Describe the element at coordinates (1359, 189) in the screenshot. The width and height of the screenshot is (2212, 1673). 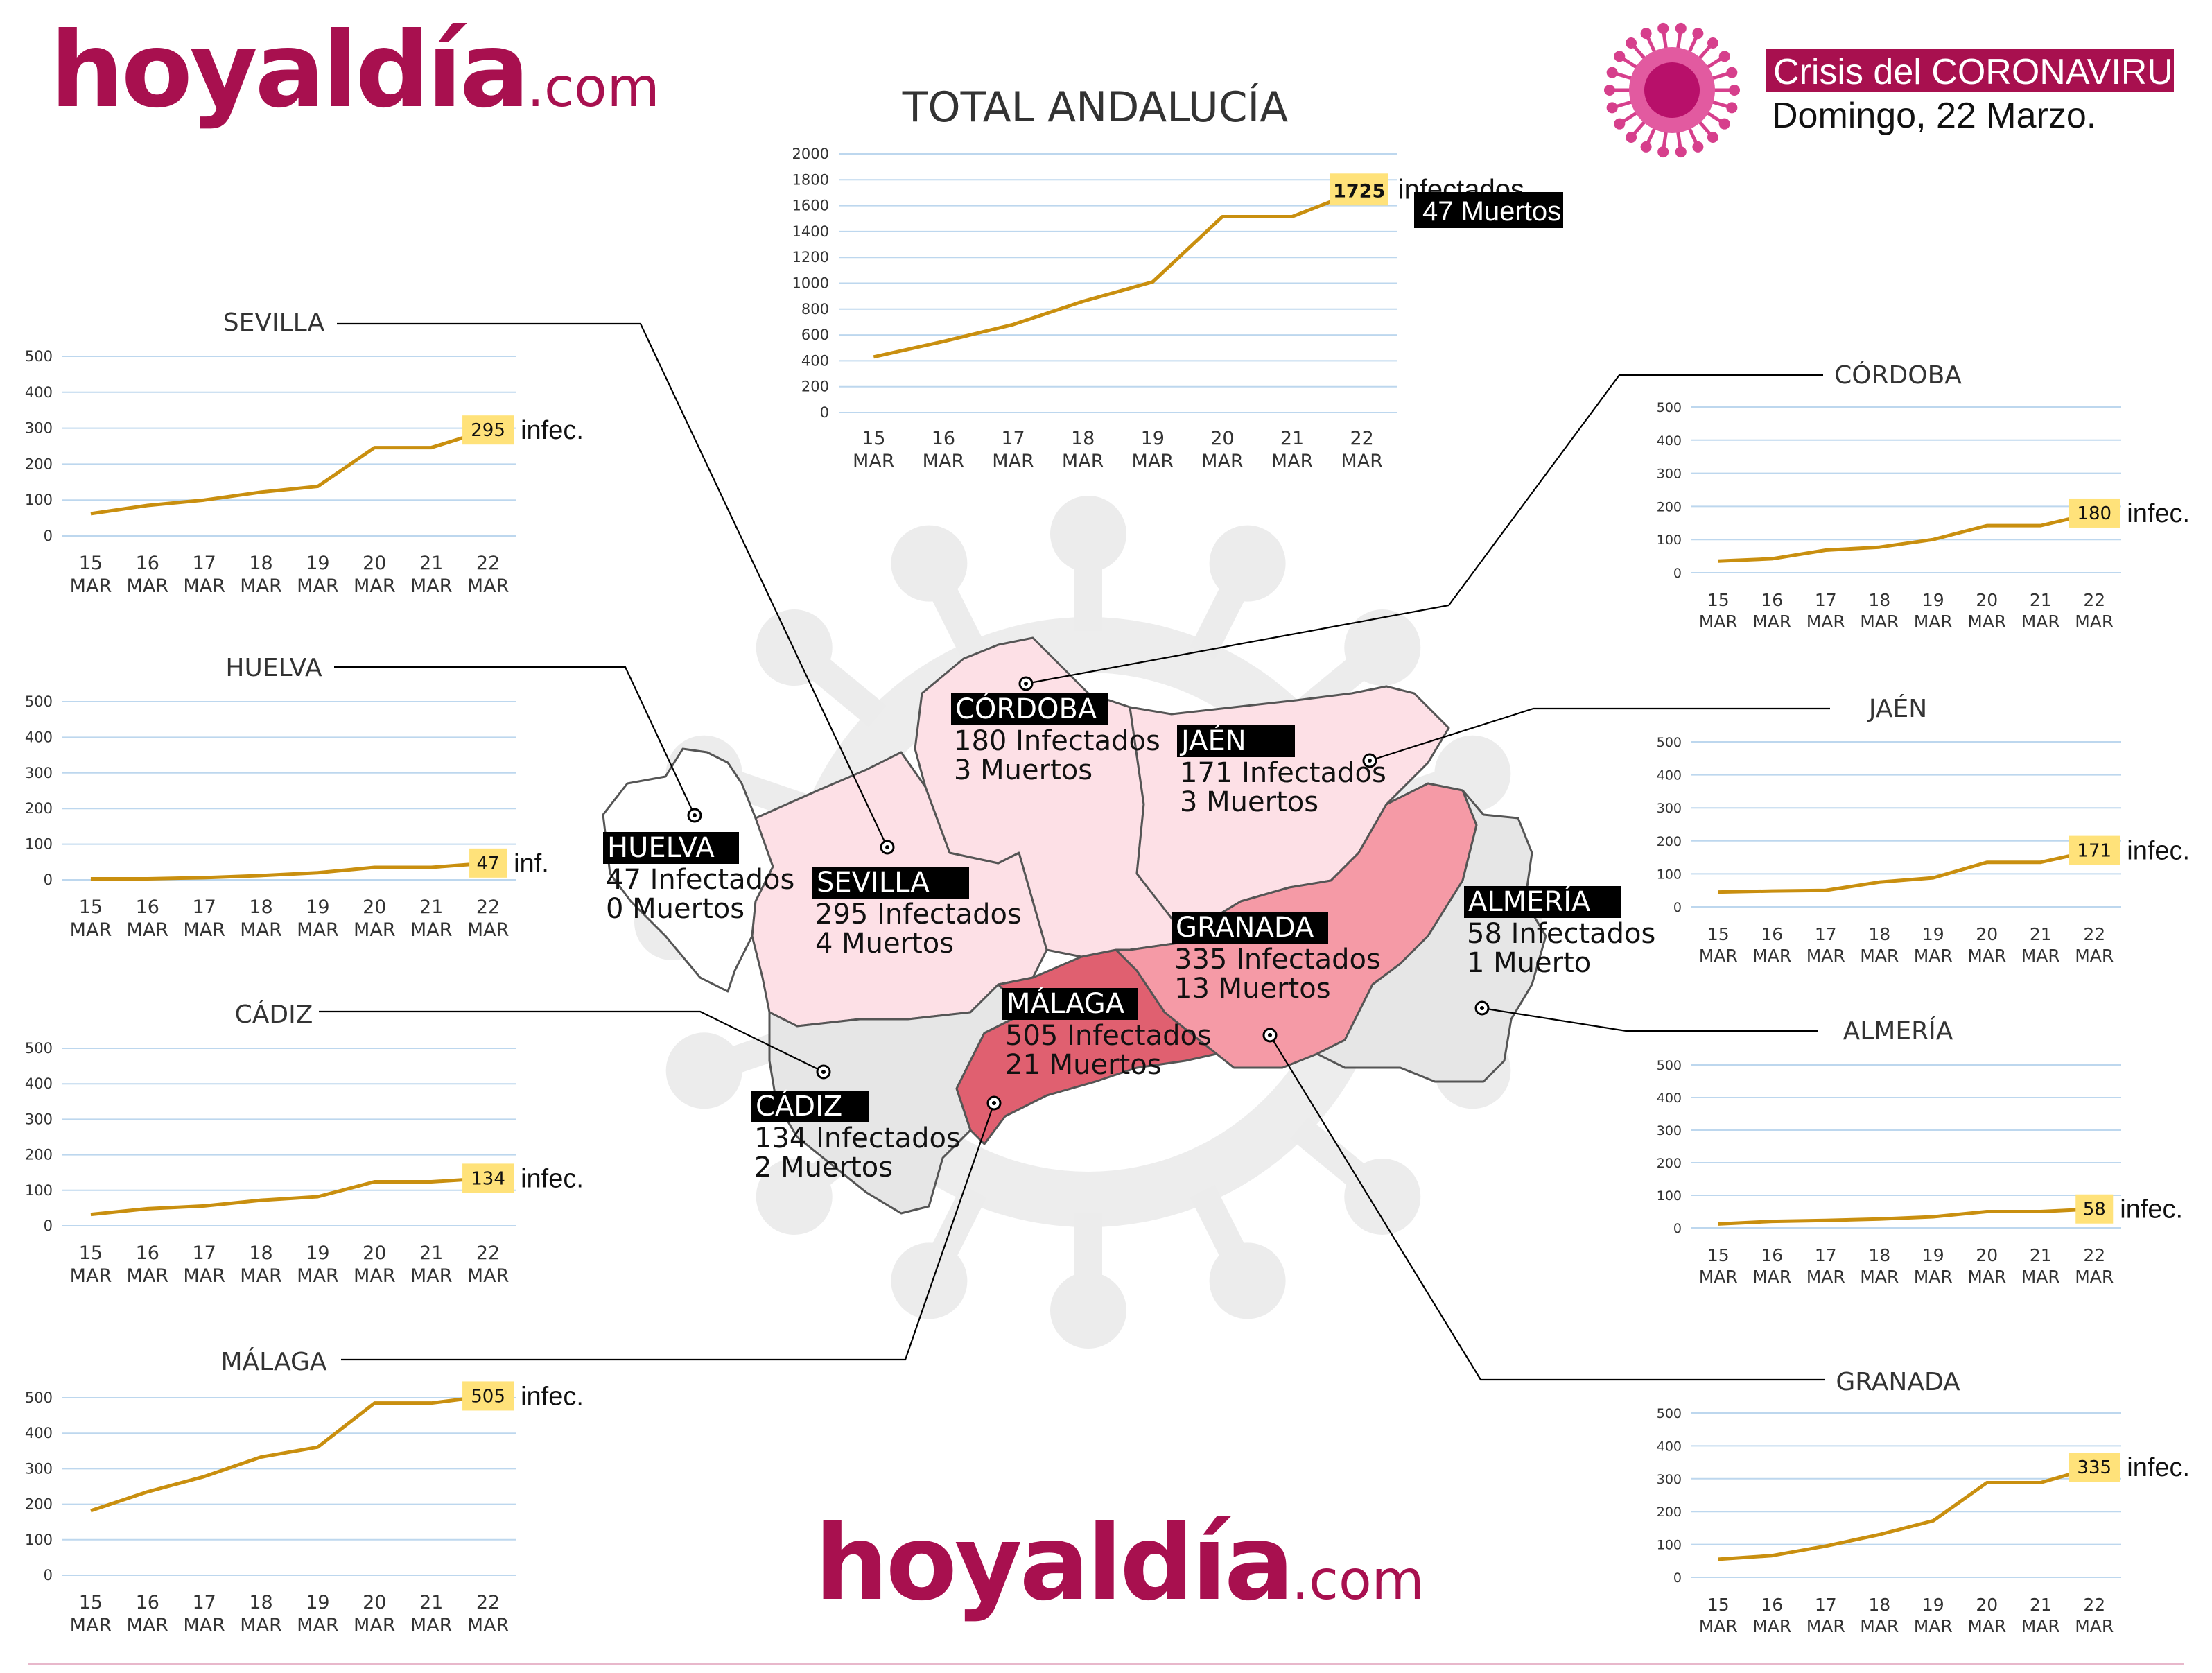
I see `end-value-bg-total` at that location.